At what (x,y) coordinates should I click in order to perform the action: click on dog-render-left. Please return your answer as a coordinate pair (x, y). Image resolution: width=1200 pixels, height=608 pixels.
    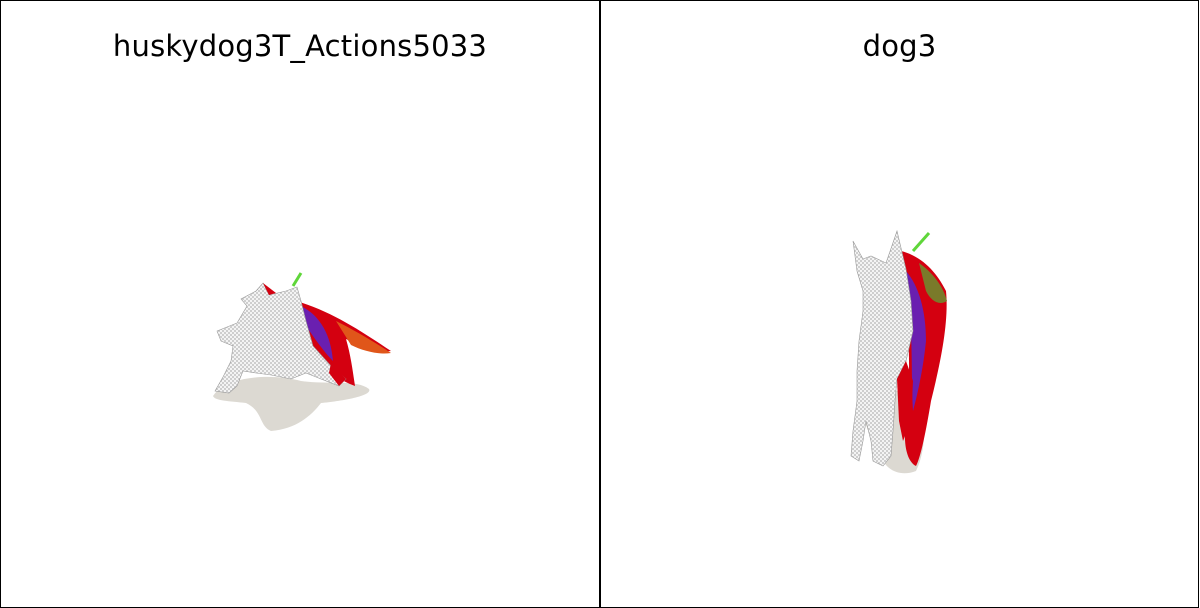
    Looking at the image, I should click on (302, 351).